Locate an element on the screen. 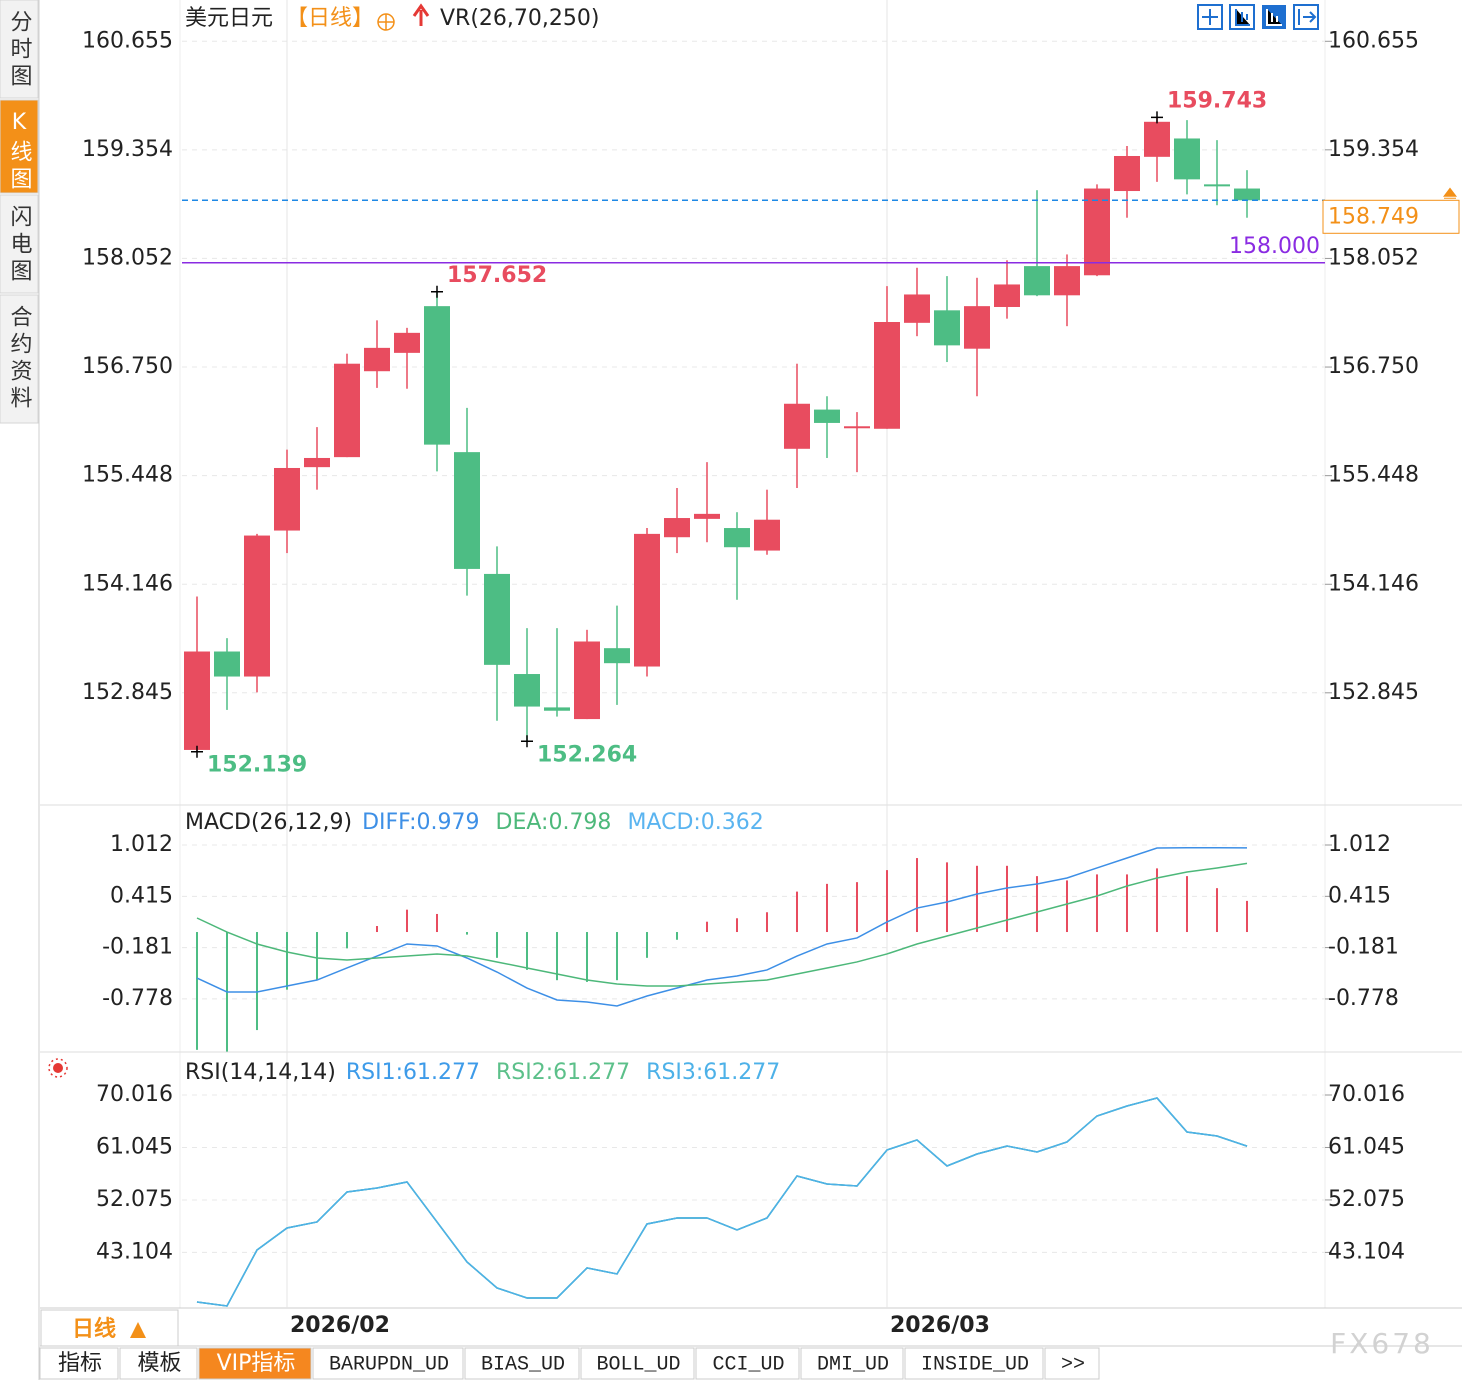 The width and height of the screenshot is (1462, 1380). y-tick-label: 156.750 is located at coordinates (127, 366).